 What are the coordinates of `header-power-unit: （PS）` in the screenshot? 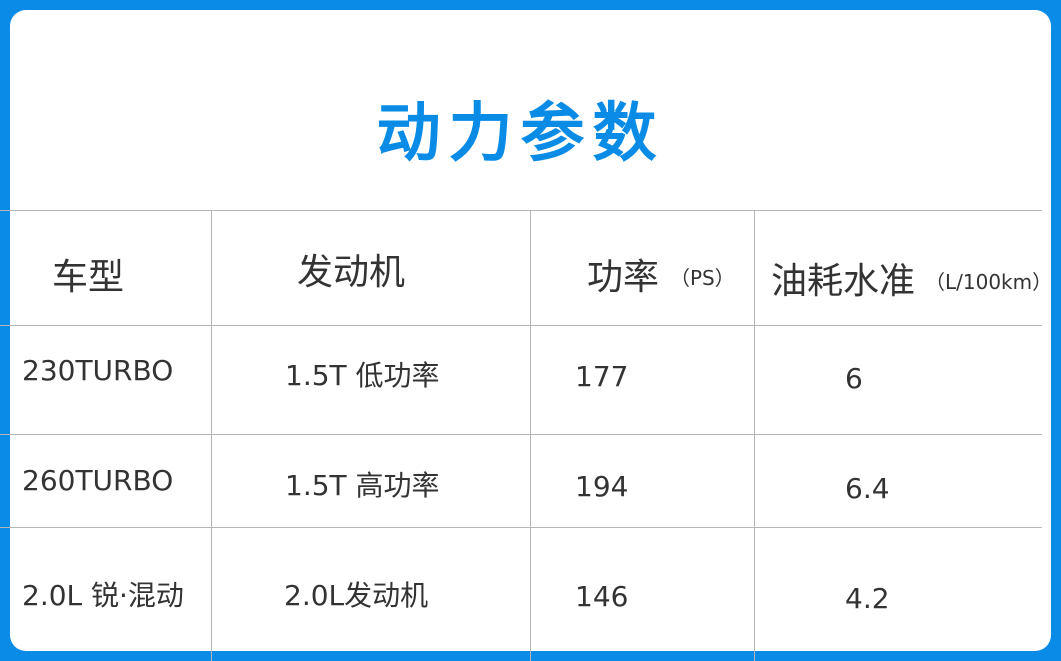 It's located at (702, 278).